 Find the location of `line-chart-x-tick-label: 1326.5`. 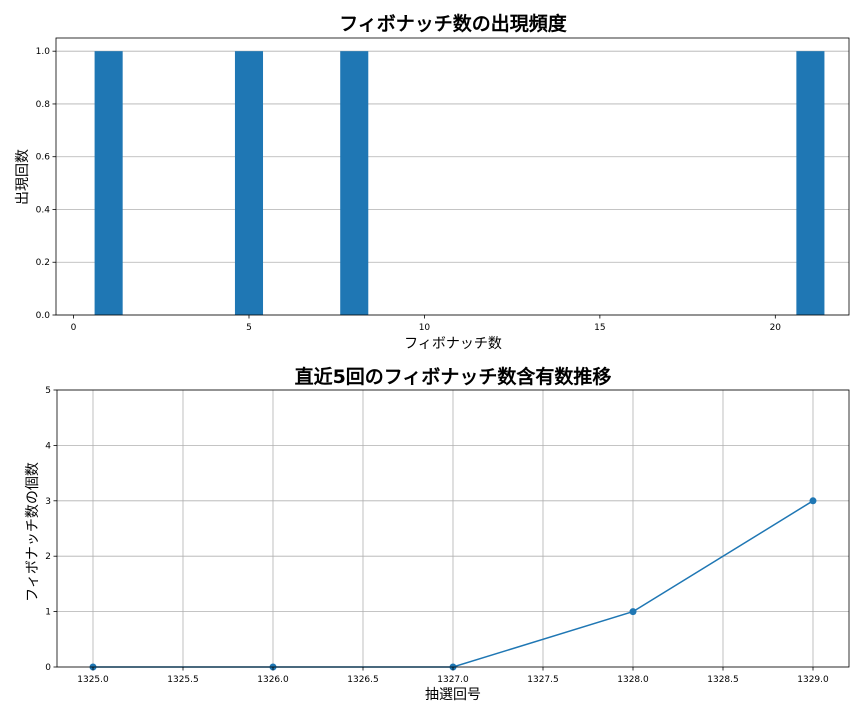

line-chart-x-tick-label: 1326.5 is located at coordinates (363, 680).